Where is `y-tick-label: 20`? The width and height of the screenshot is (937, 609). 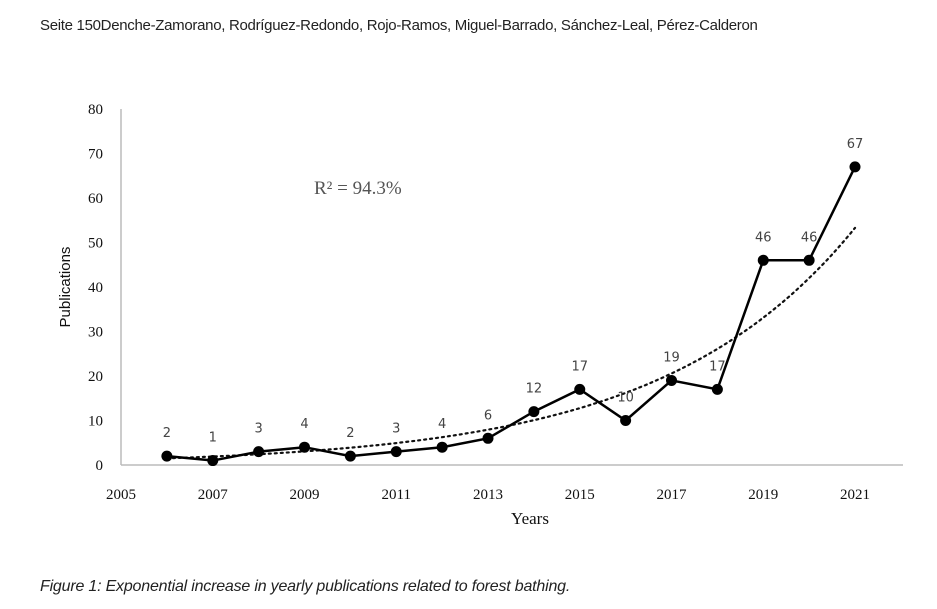 y-tick-label: 20 is located at coordinates (95, 377).